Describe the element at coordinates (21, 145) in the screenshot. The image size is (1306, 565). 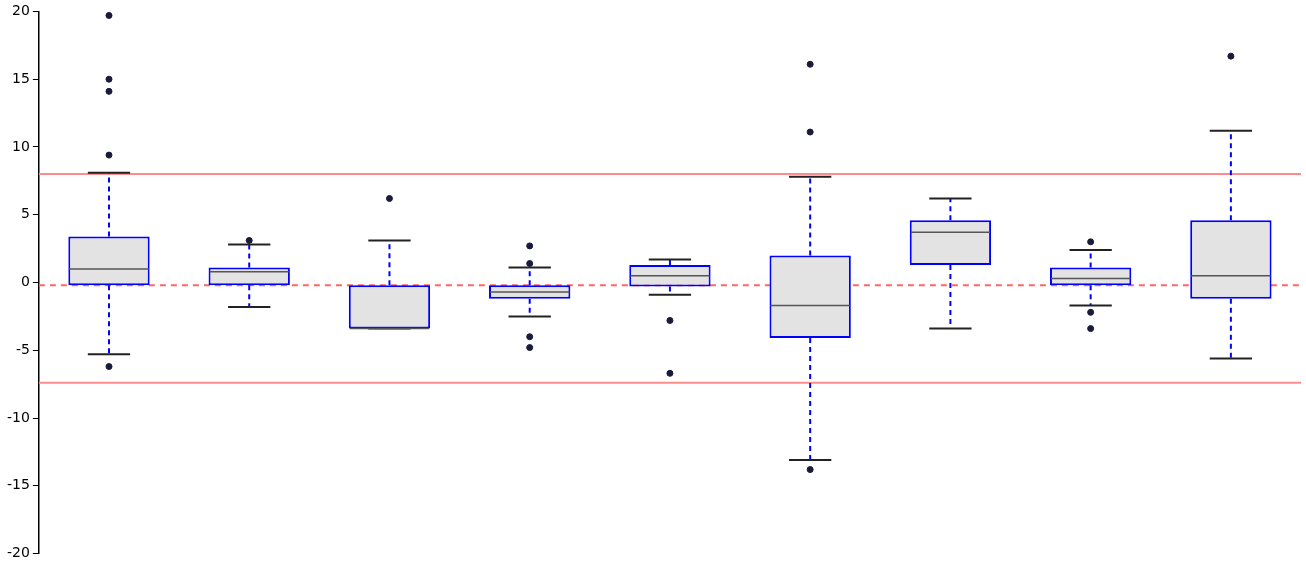
I see `y-tick-label: 10` at that location.